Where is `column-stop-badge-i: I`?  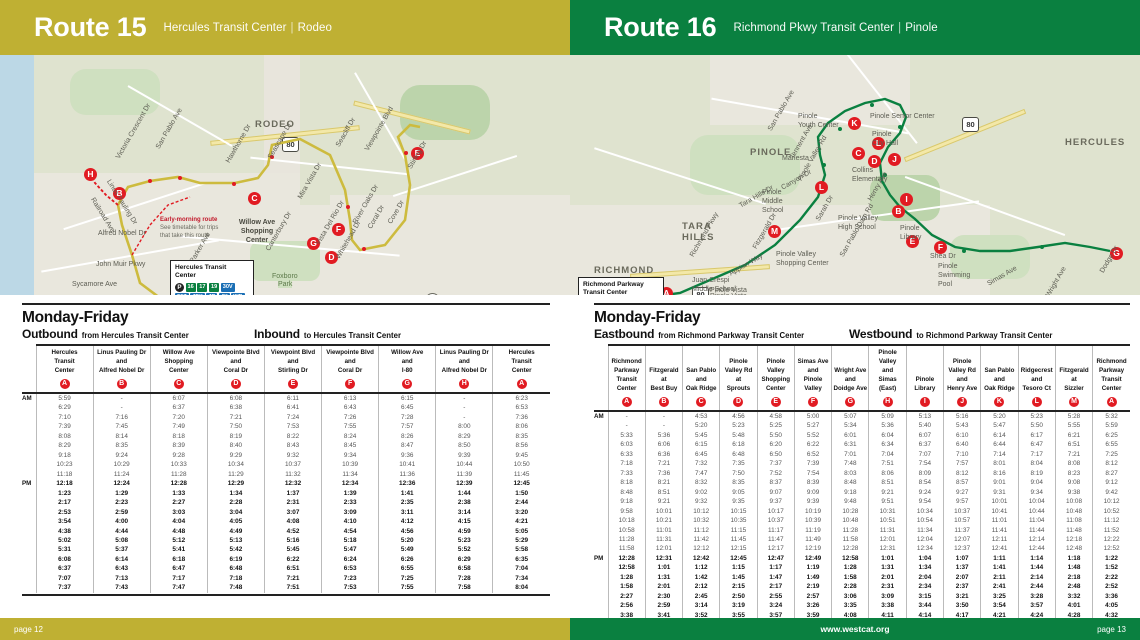 column-stop-badge-i: I is located at coordinates (924, 401).